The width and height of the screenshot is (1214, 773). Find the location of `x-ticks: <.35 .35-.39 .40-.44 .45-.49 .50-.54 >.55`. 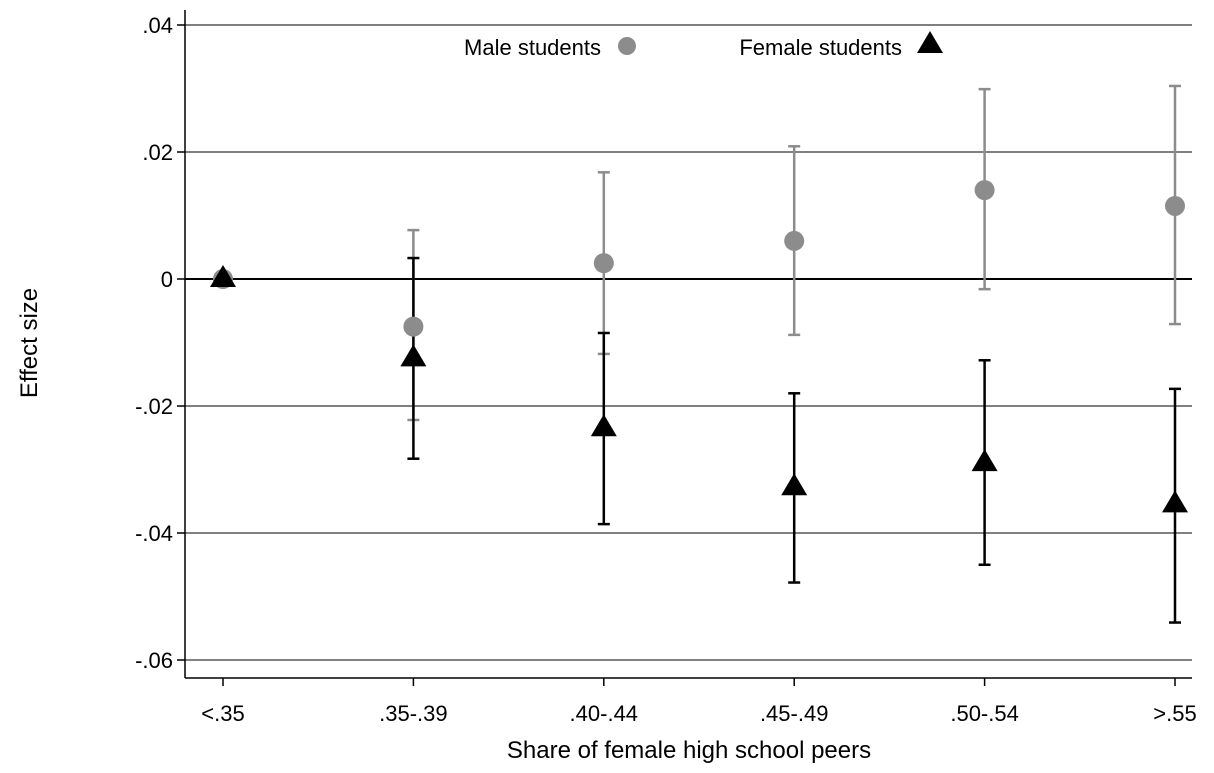

x-ticks: <.35 .35-.39 .40-.44 .45-.49 .50-.54 >.55 is located at coordinates (699, 702).